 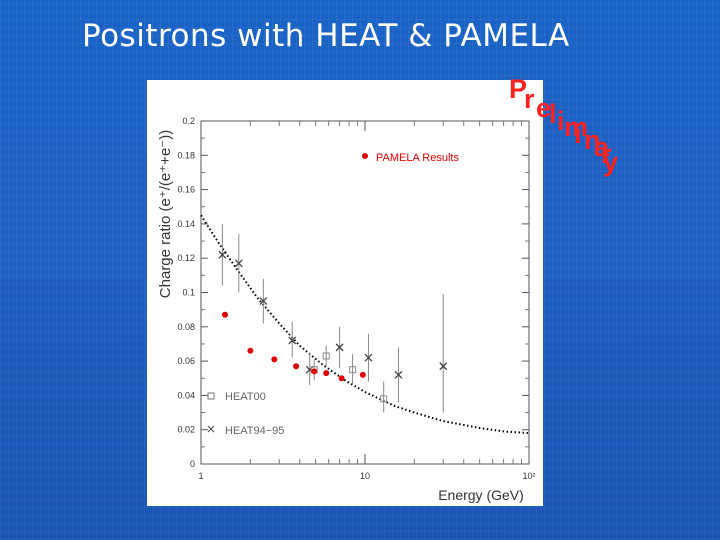 I want to click on y-tick-label: 0, so click(x=192, y=464).